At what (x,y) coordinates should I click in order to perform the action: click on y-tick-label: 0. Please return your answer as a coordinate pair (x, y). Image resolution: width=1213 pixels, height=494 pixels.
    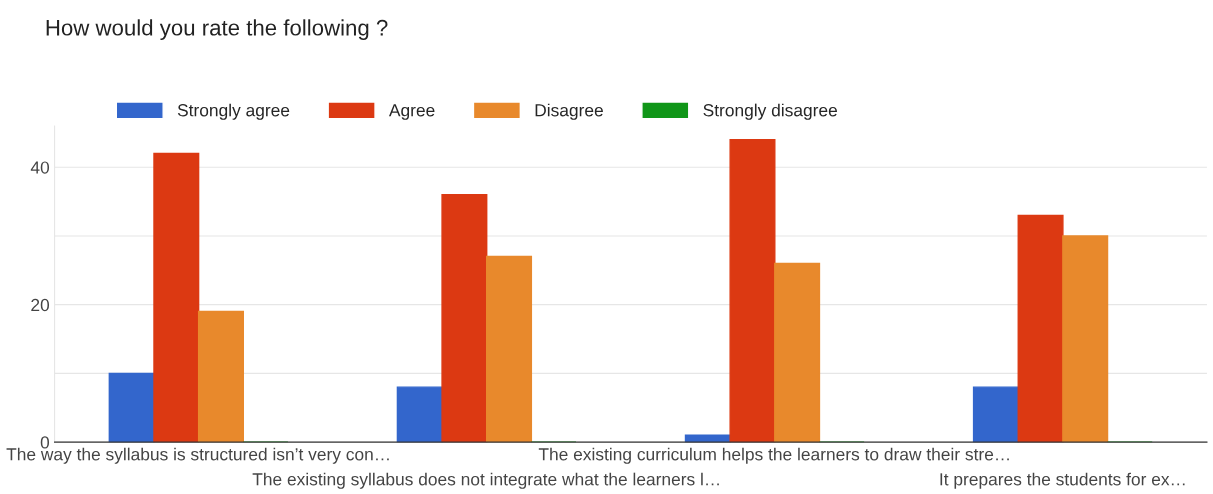
    Looking at the image, I should click on (45, 442).